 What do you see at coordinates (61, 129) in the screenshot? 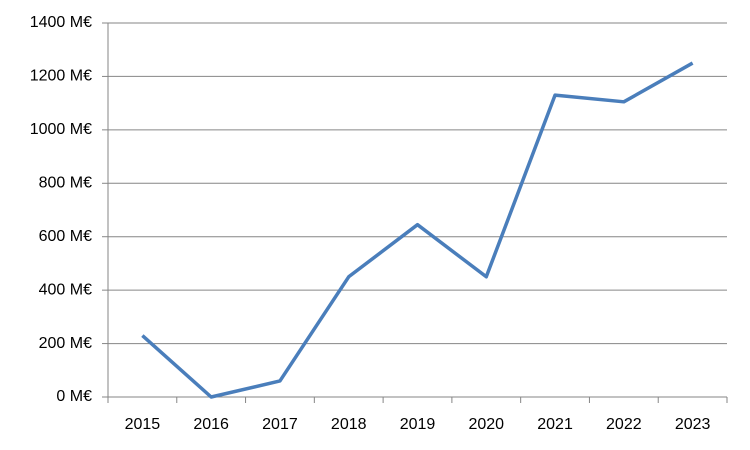
I see `y-tick-label: 1000 M€` at bounding box center [61, 129].